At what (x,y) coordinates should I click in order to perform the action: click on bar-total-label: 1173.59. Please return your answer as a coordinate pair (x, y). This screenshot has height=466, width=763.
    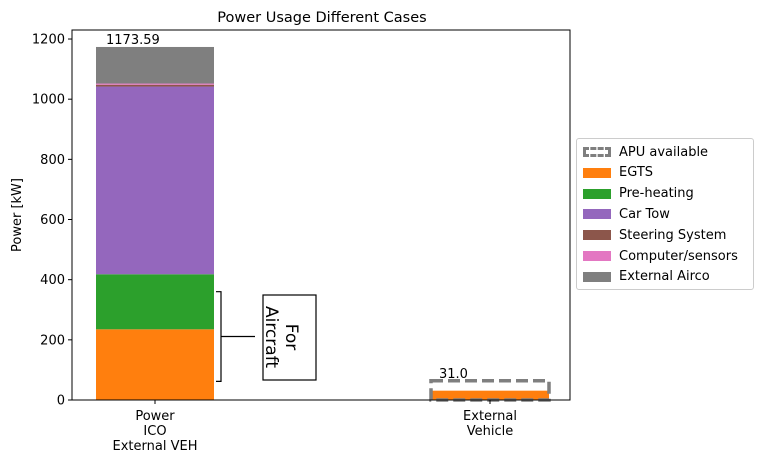
    Looking at the image, I should click on (133, 40).